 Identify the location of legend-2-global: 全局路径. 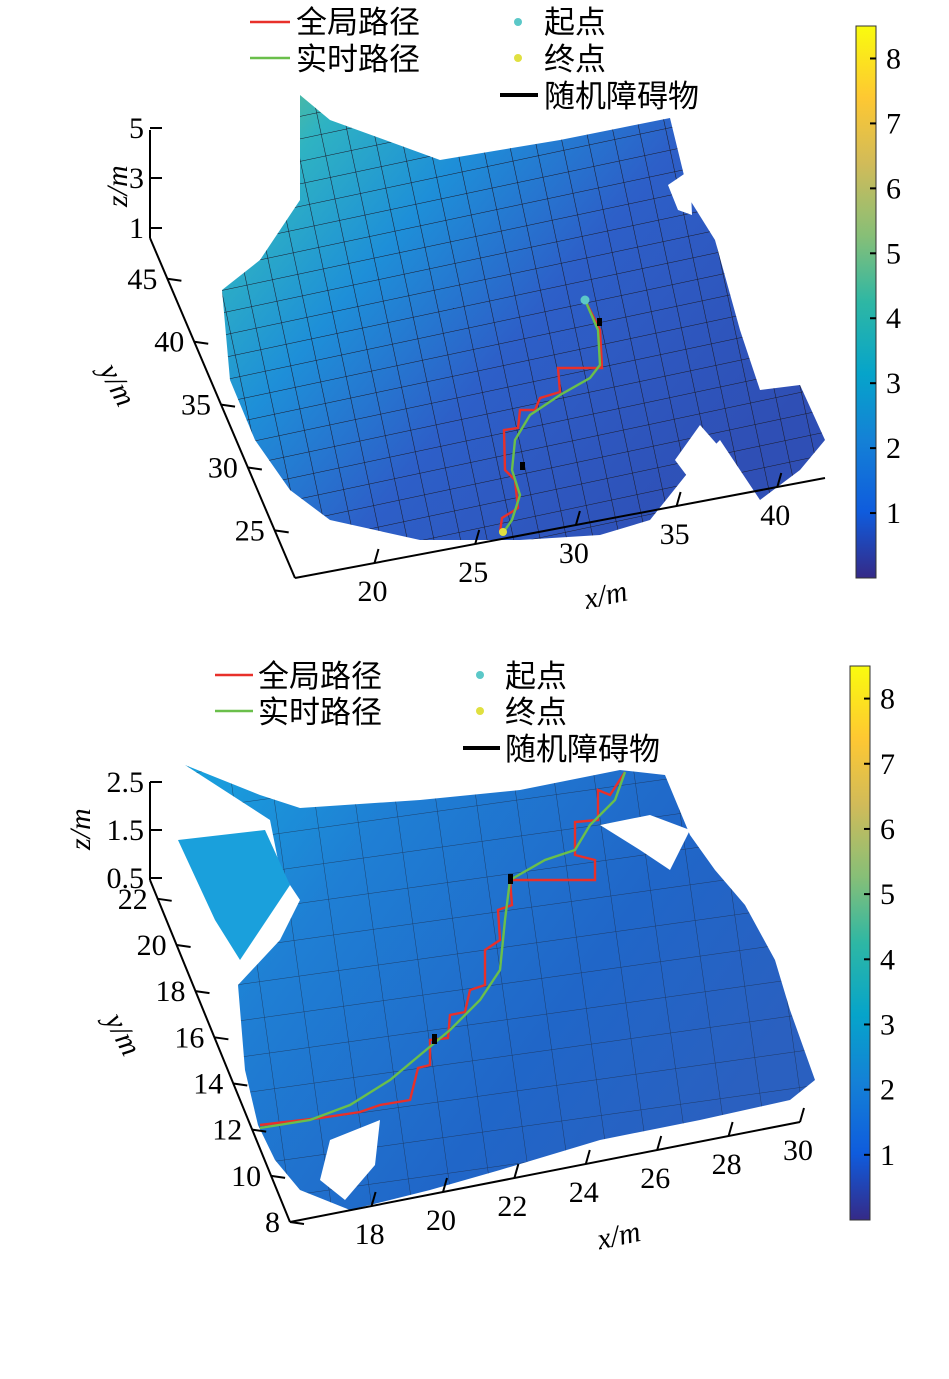
(320, 677).